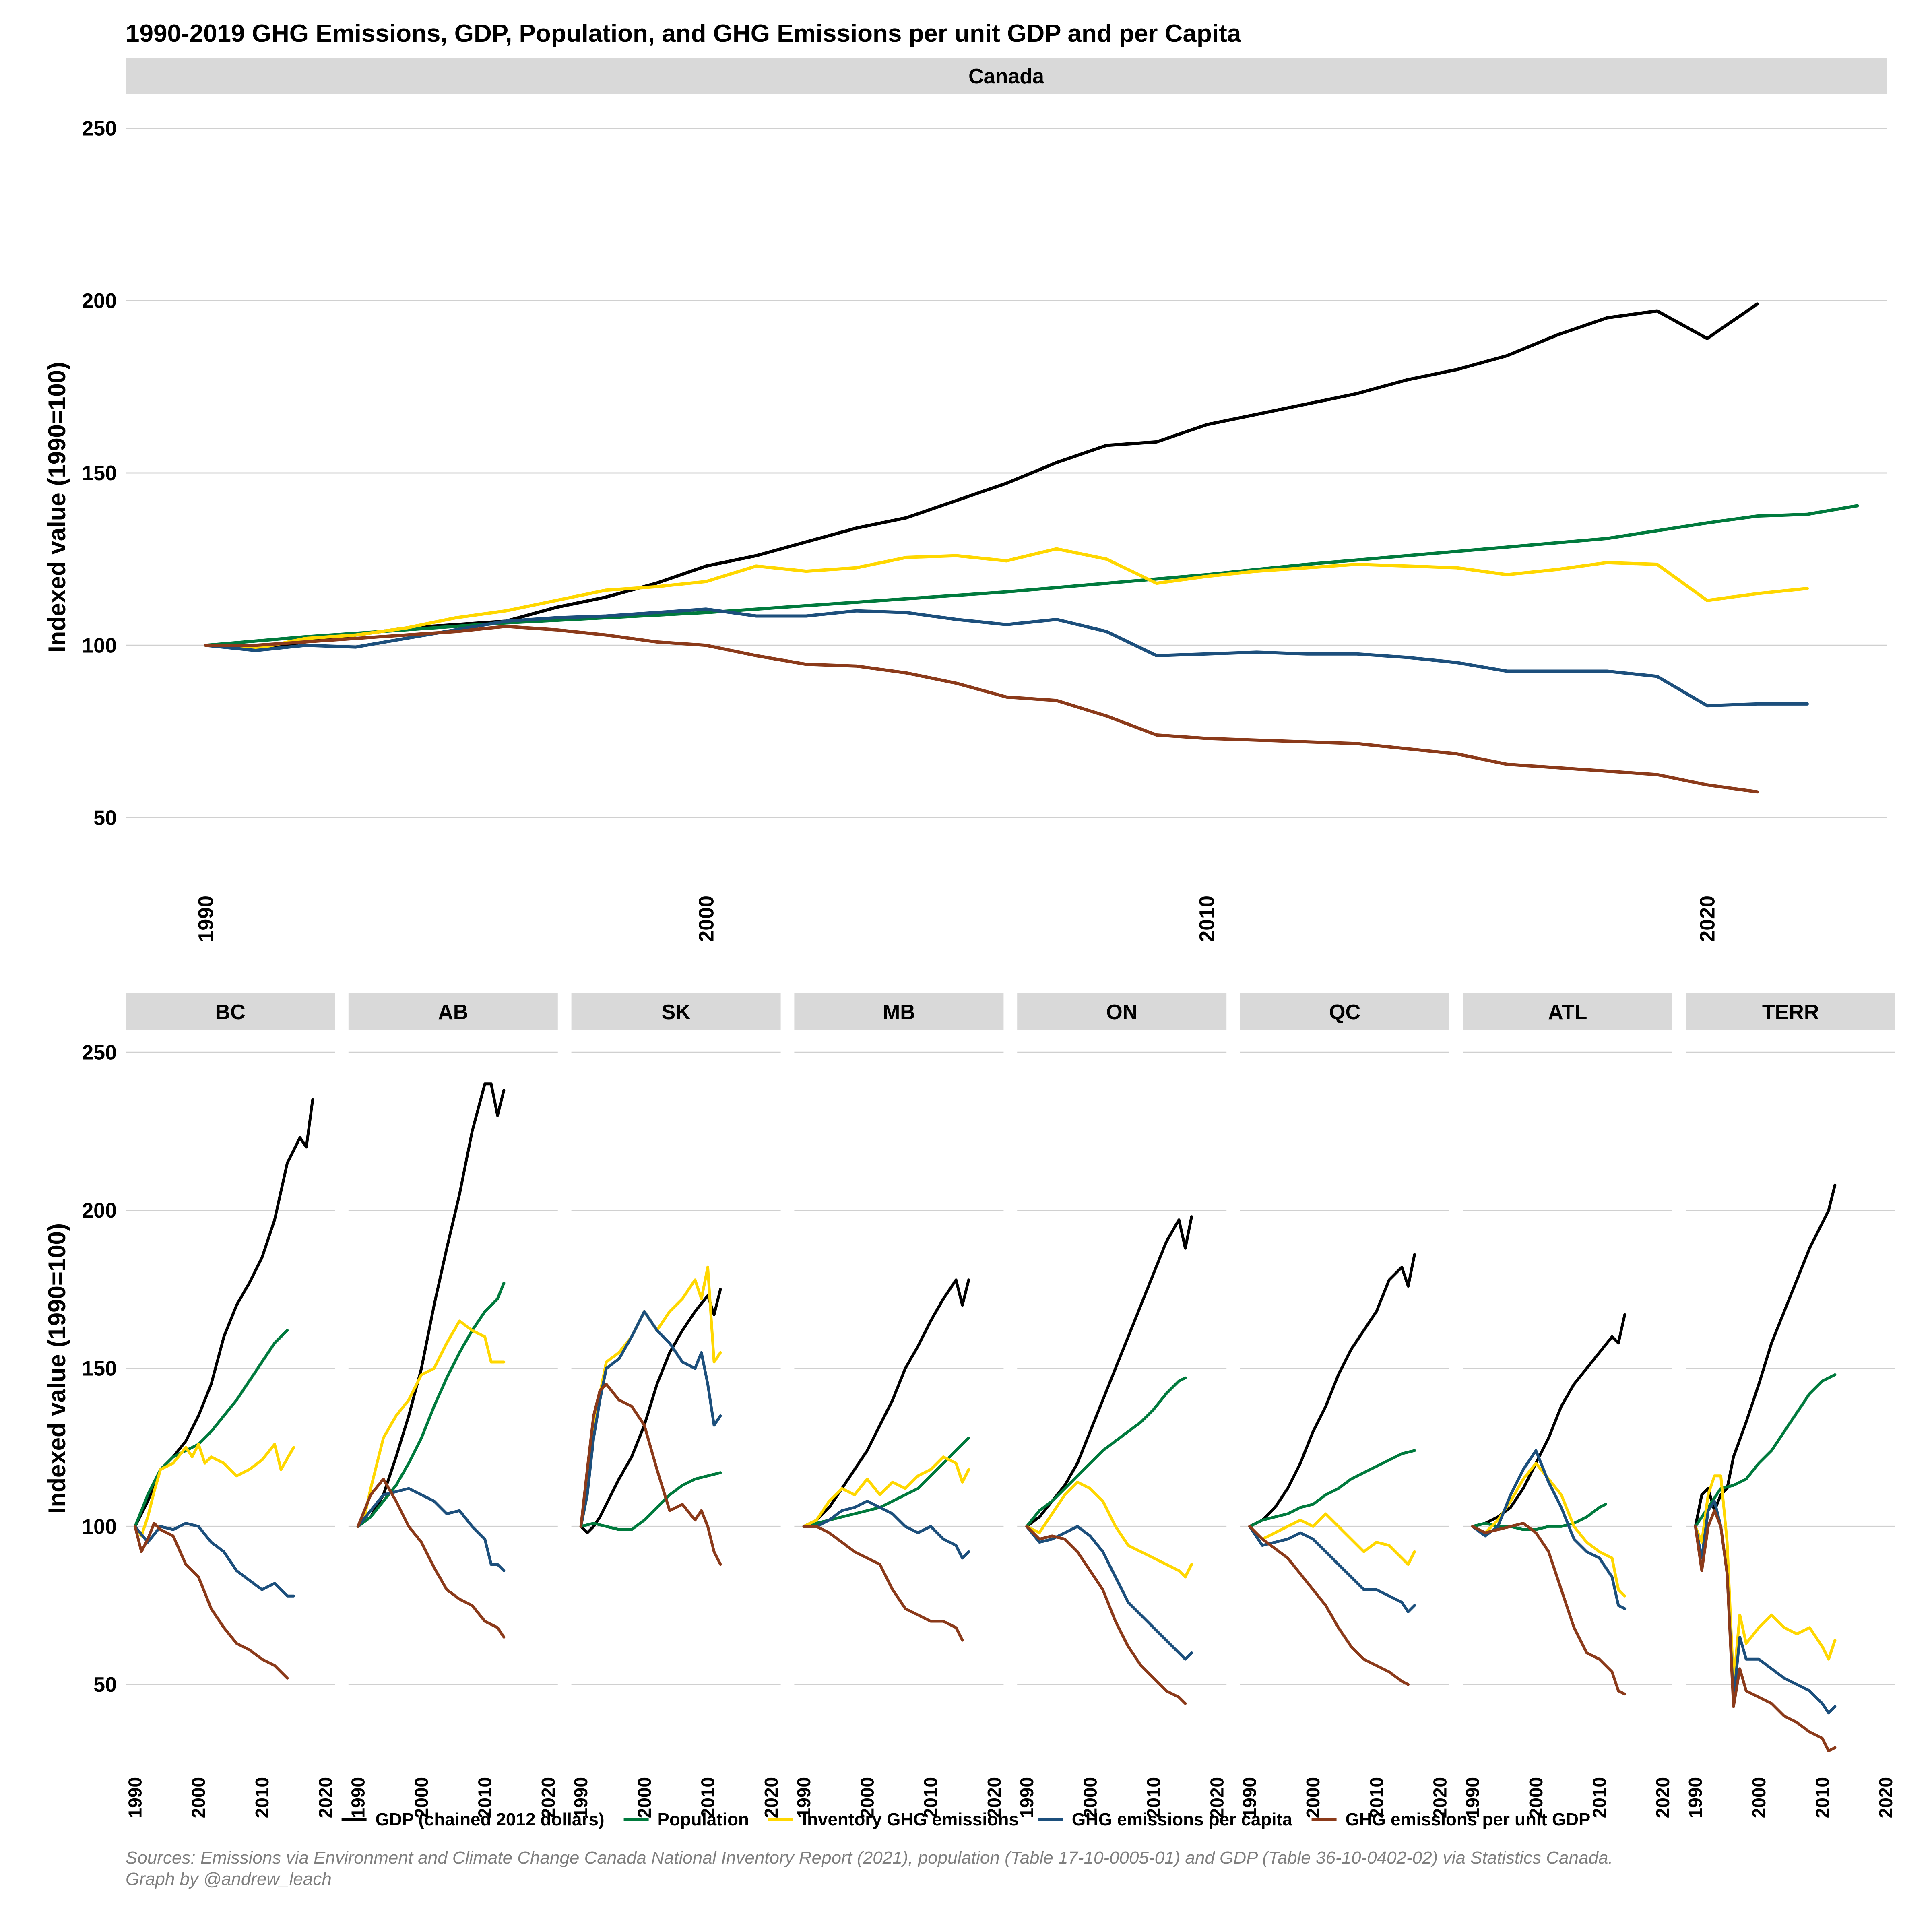  I want to click on legend-item-pop: Population, so click(686, 1819).